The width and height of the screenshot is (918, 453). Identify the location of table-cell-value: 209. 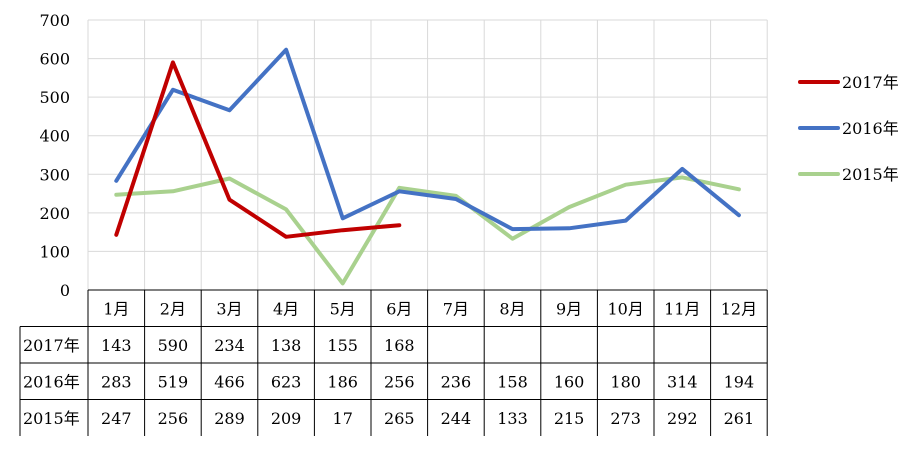
(286, 418).